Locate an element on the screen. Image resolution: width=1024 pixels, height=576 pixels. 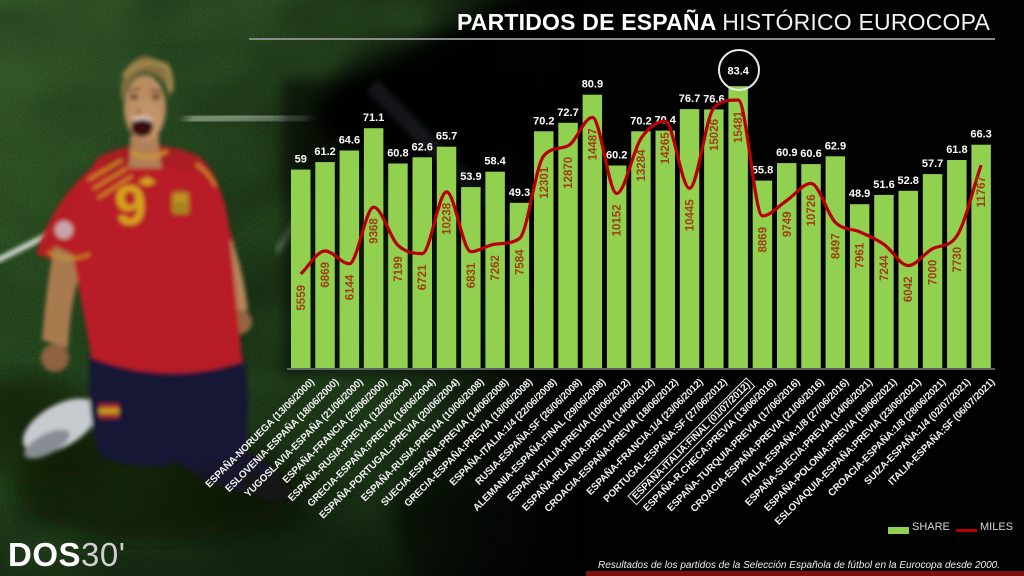
svg-text: 59 is located at coordinates (301, 160).